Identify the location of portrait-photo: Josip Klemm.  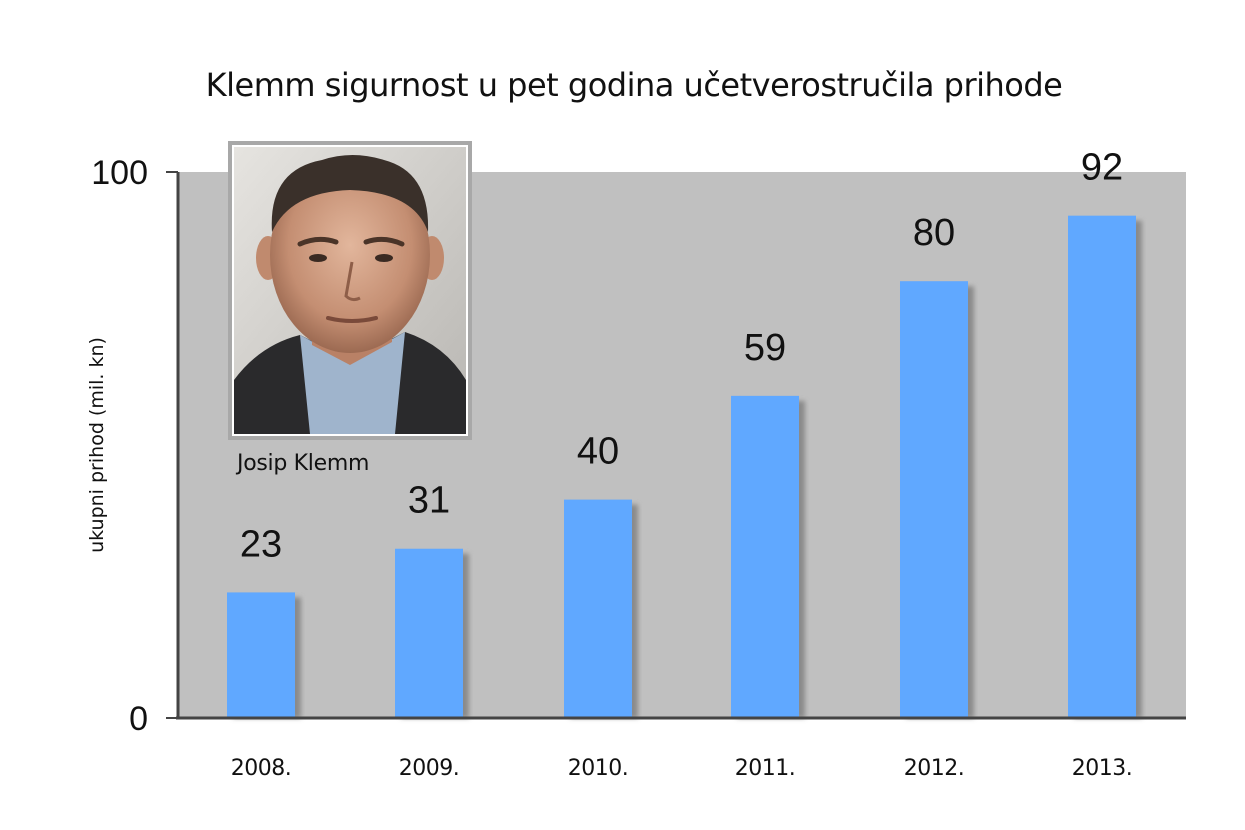
(350, 308).